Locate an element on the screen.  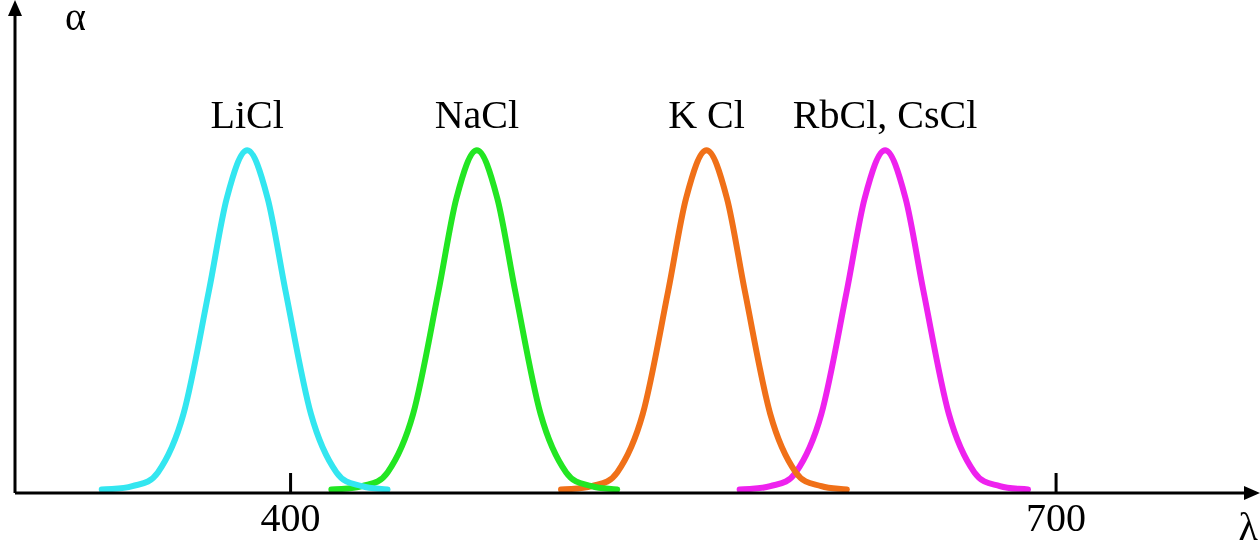
x-axis-title: λ is located at coordinates (1248, 525).